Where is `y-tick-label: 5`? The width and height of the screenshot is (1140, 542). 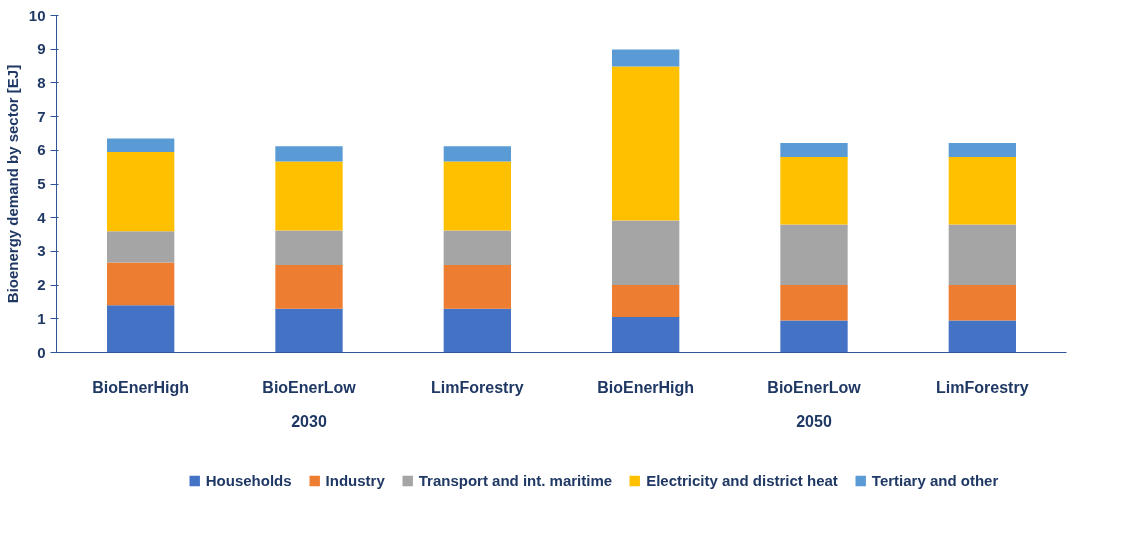
y-tick-label: 5 is located at coordinates (41, 183).